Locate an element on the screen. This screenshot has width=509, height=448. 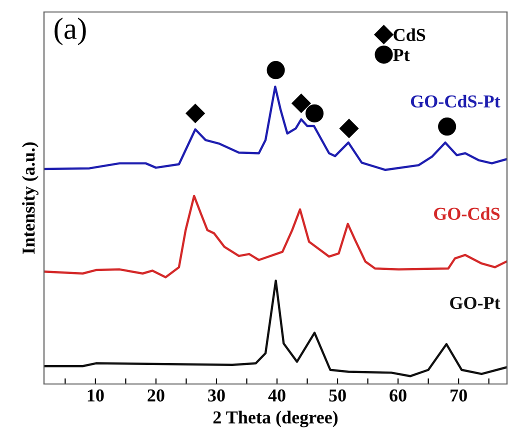
x-tick-label: 50 is located at coordinates (337, 395).